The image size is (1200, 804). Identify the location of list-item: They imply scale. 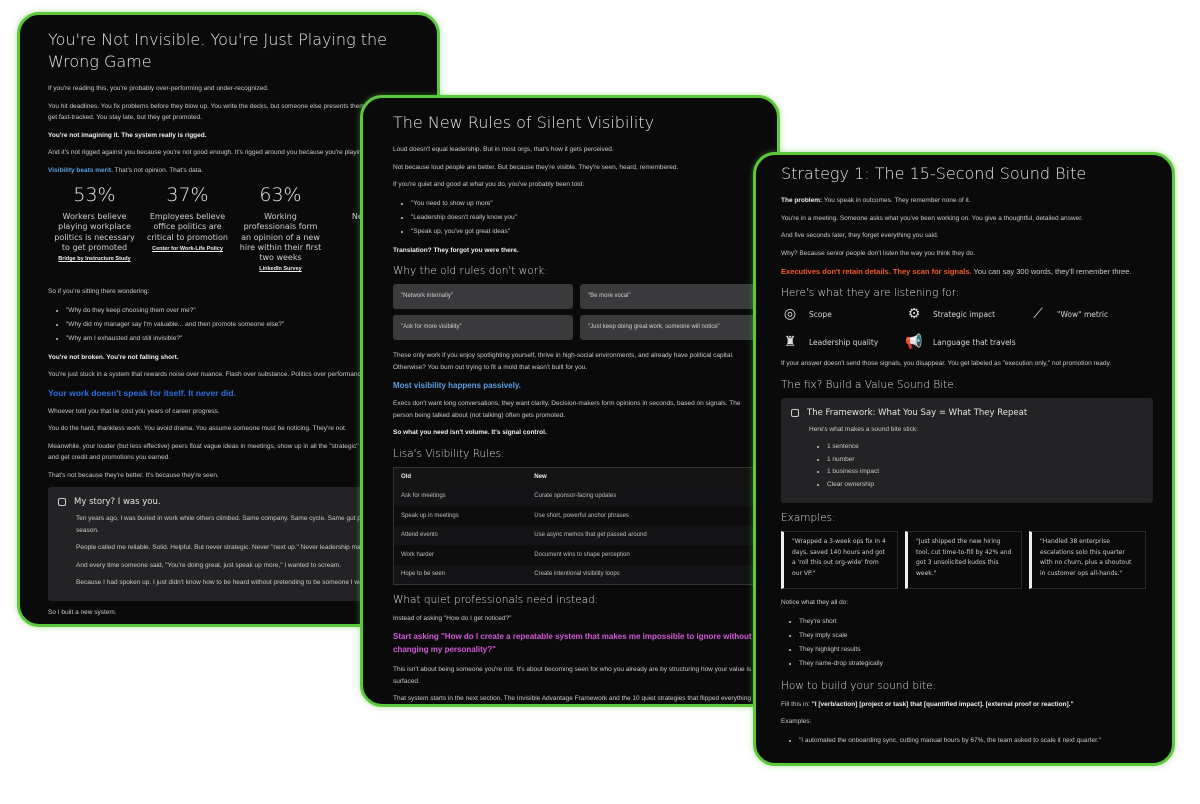
(976, 636).